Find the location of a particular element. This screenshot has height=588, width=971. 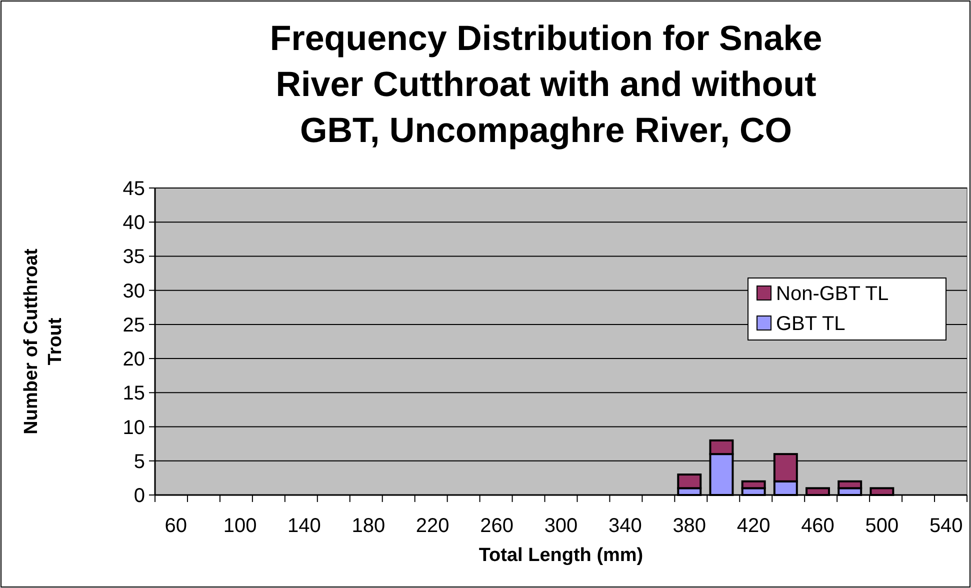

x-tick-label: 380 is located at coordinates (689, 526).